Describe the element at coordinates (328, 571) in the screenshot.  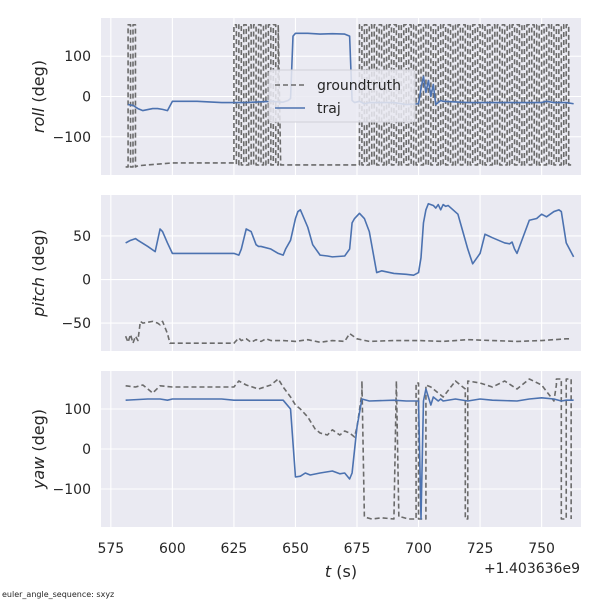
I see `x-axis-label-variable: t` at that location.